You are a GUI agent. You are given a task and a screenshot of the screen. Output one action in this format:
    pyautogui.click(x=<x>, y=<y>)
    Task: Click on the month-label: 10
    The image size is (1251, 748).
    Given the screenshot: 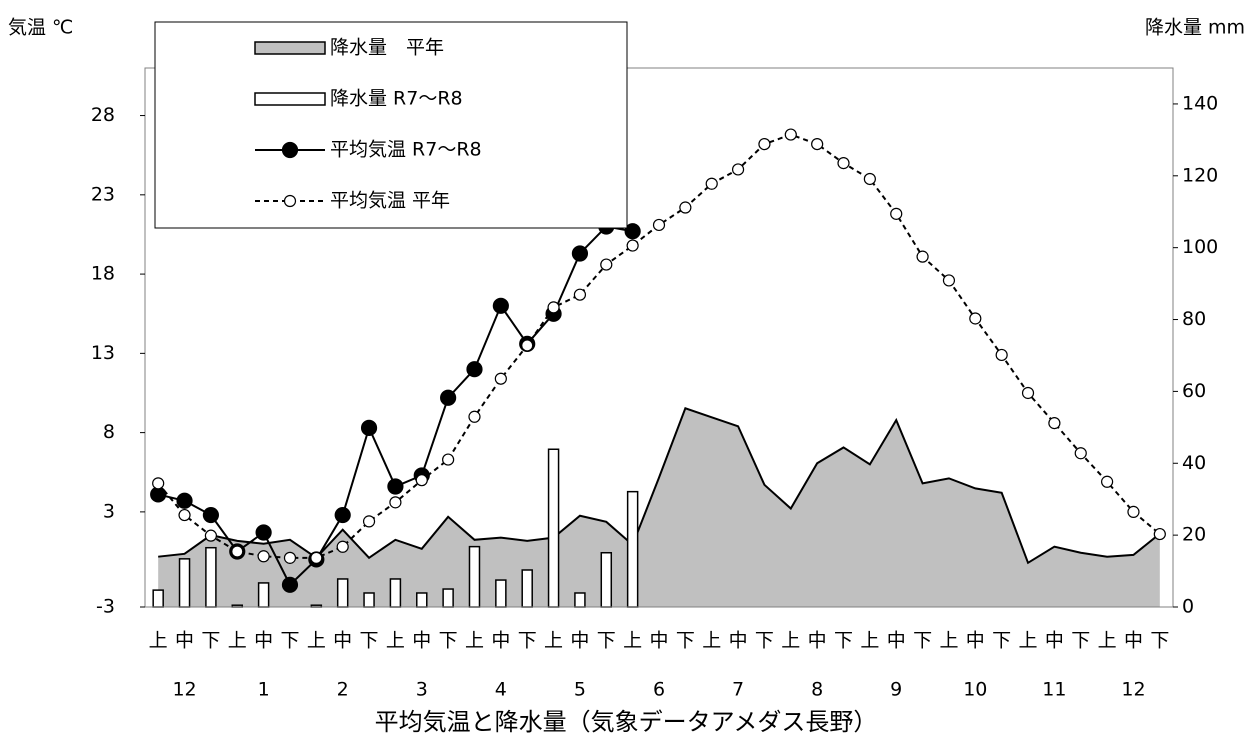 What is the action you would take?
    pyautogui.click(x=975, y=690)
    